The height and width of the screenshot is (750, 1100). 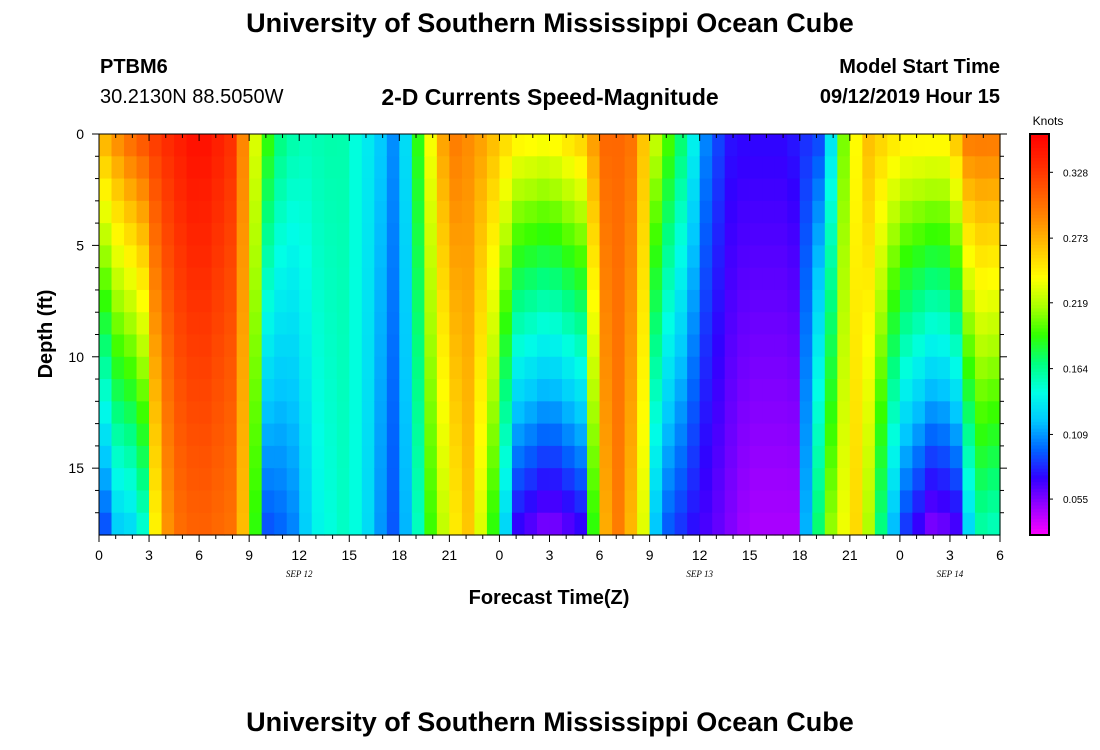 I want to click on x-tick-label: 15, so click(x=349, y=555).